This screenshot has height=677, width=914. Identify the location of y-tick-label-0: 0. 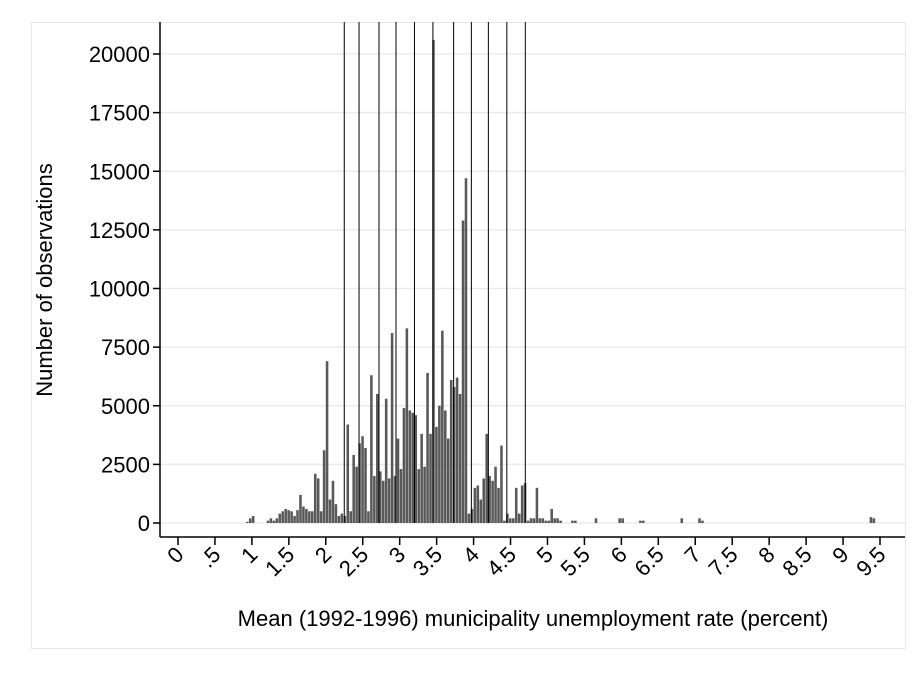
(144, 523).